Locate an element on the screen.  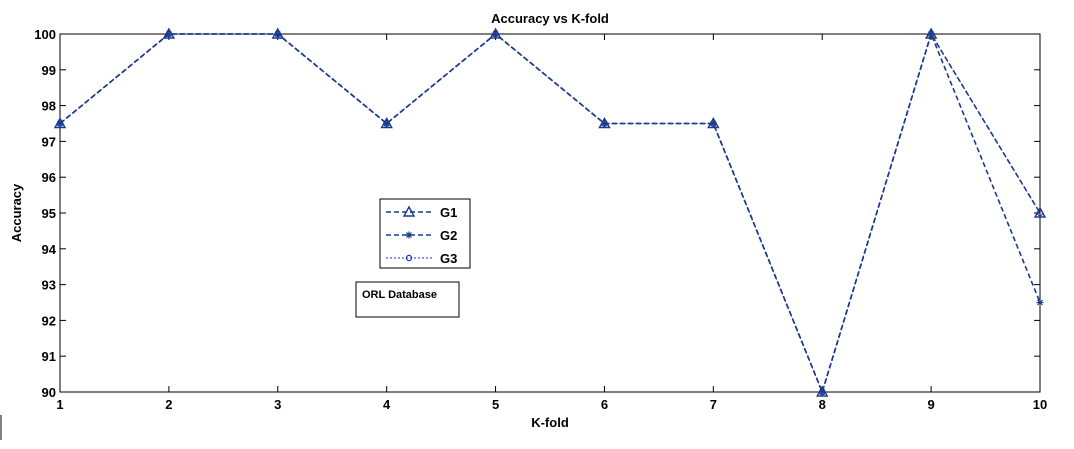
x-tick-label: 10 is located at coordinates (1040, 404).